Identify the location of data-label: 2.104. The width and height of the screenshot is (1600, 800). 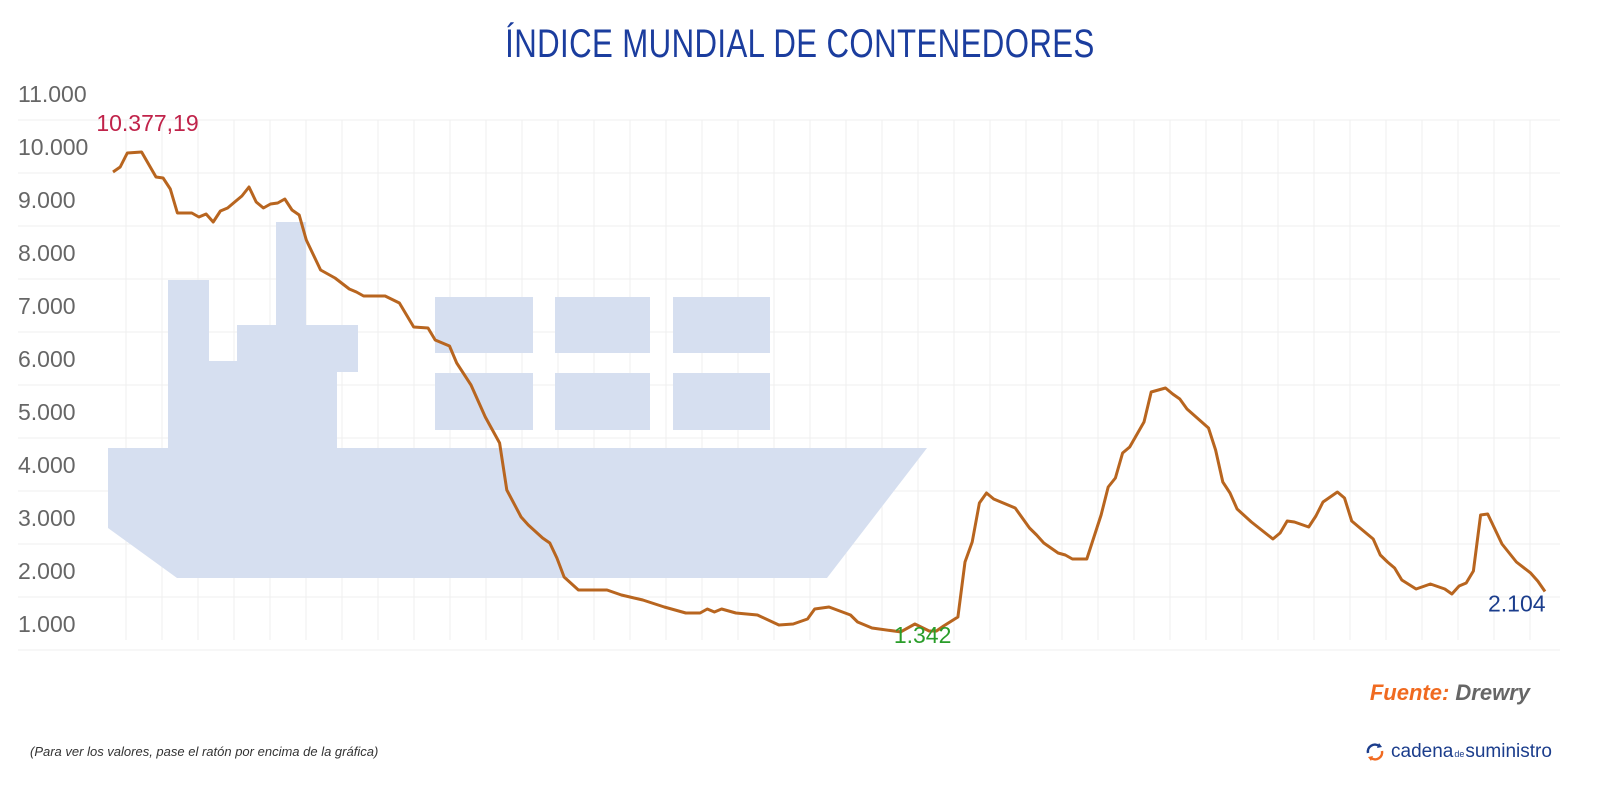
(1517, 603).